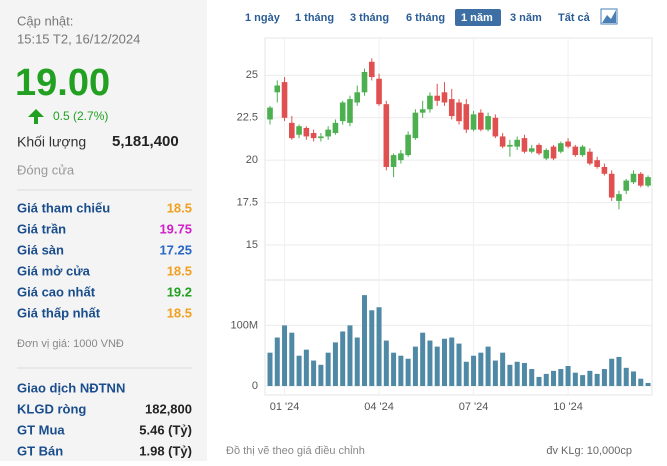 This screenshot has height=466, width=667. What do you see at coordinates (56, 291) in the screenshot?
I see `row-label: Giá cao nhất` at bounding box center [56, 291].